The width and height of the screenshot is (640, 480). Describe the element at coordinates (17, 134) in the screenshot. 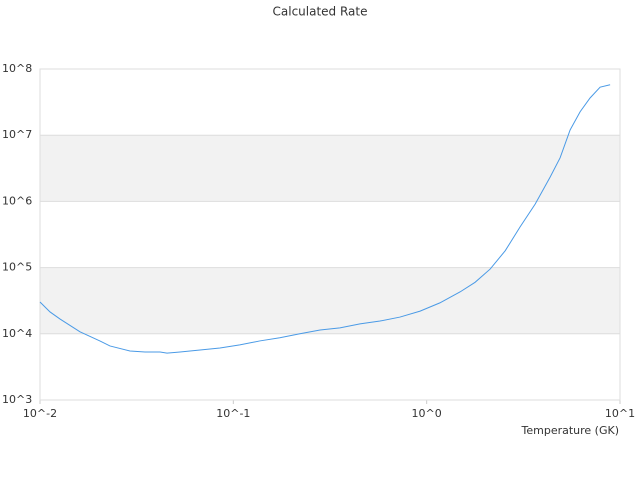

I see `y-tick-label: 10^7` at that location.